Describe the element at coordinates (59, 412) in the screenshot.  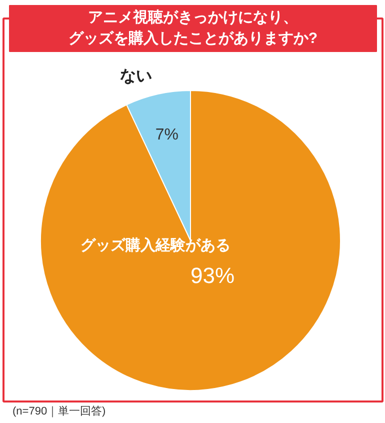
I see `text: (n=790｜単一回答)` at that location.